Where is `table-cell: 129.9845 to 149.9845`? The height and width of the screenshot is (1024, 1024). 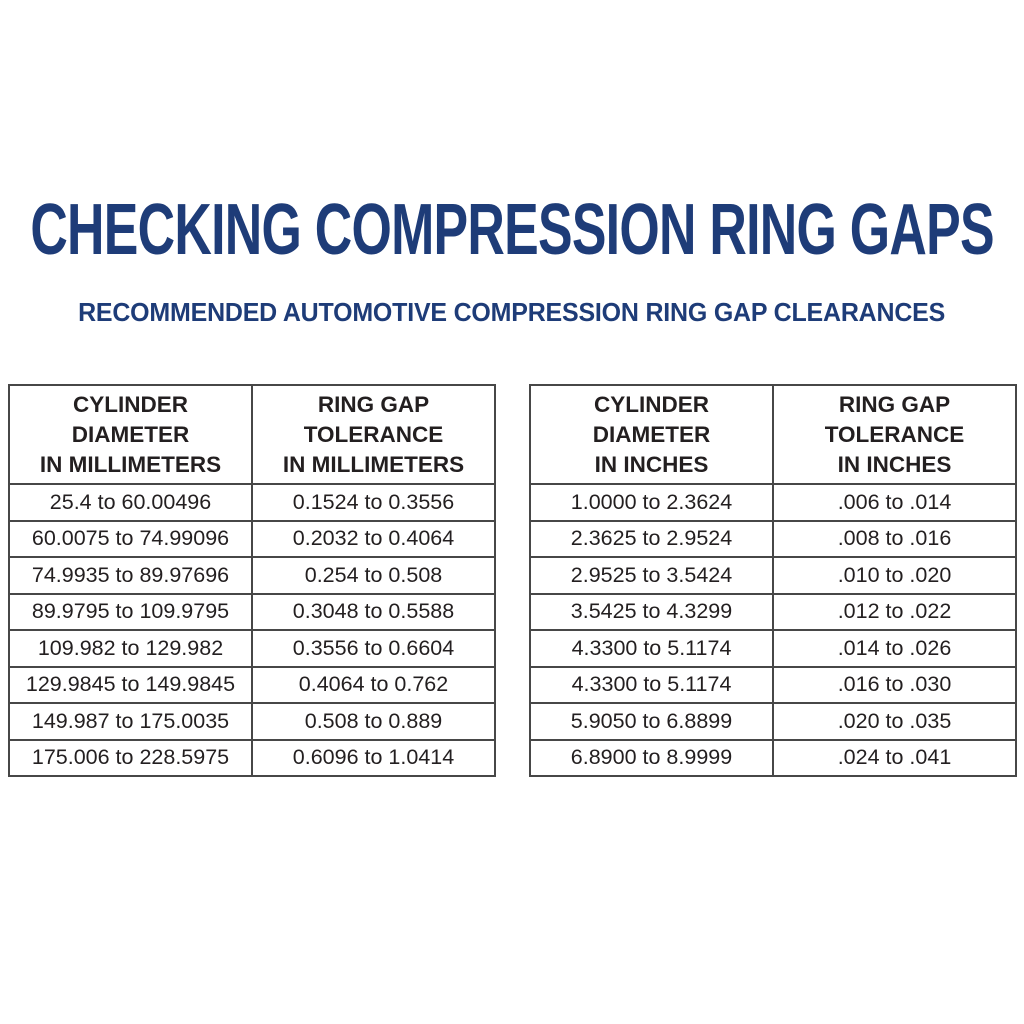 table-cell: 129.9845 to 149.9845 is located at coordinates (130, 684).